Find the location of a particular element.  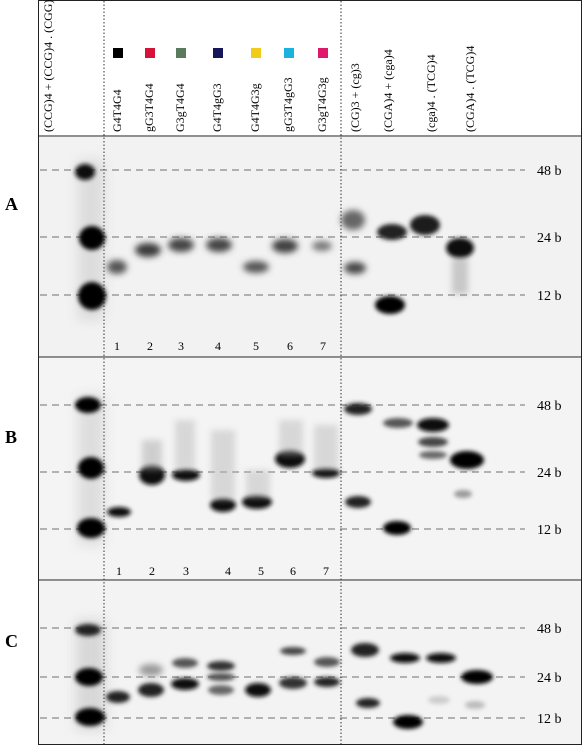

header-lane-cg3: (CG)3 + (cg)3 is located at coordinates (355, 97).